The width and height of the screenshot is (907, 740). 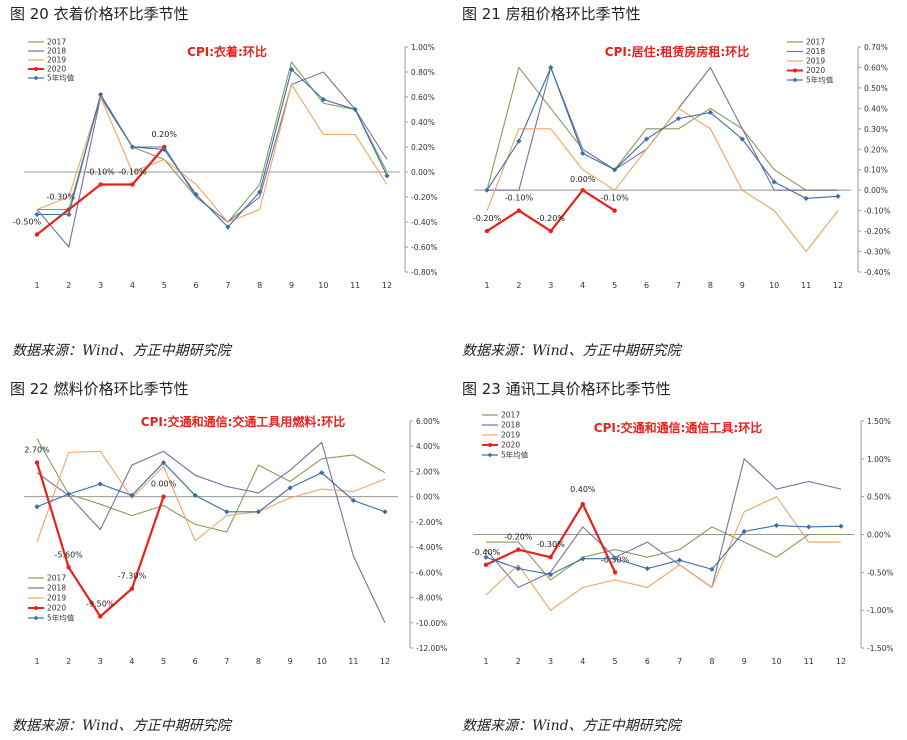 I want to click on data-label-2020: -9.50%, so click(x=100, y=603).